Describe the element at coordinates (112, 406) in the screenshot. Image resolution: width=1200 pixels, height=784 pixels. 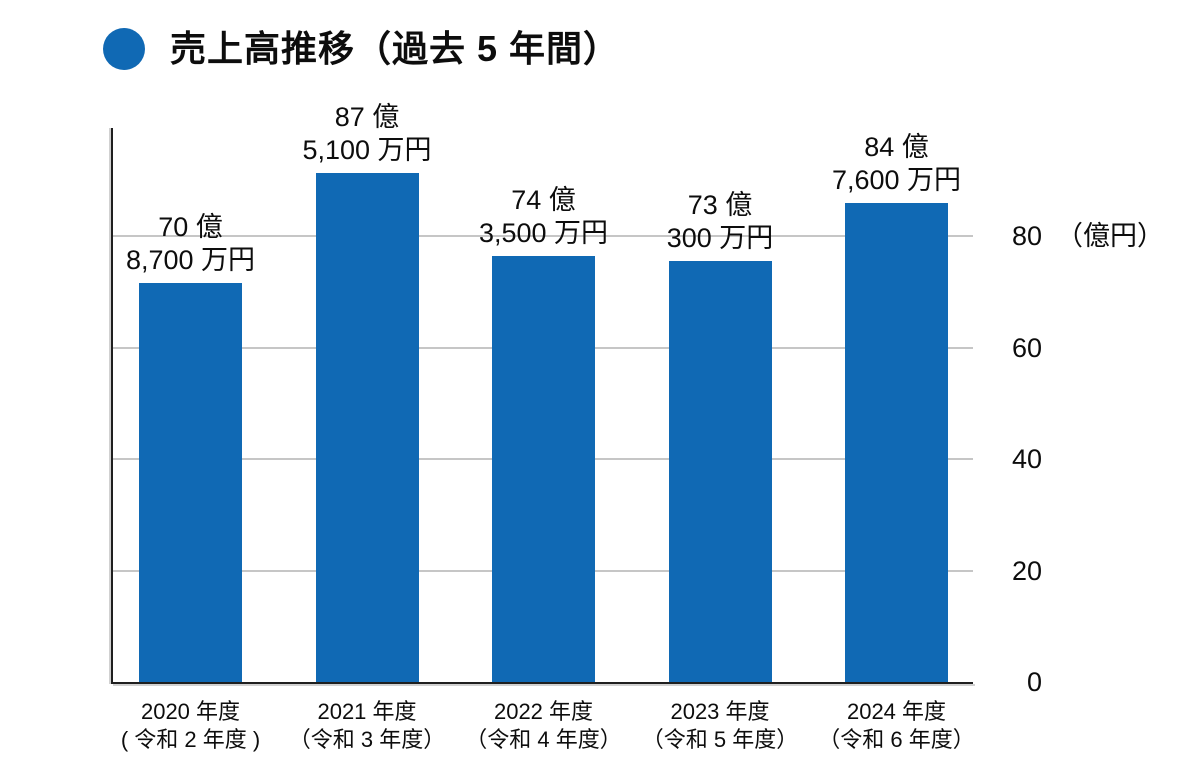
I see `y-axis-line` at that location.